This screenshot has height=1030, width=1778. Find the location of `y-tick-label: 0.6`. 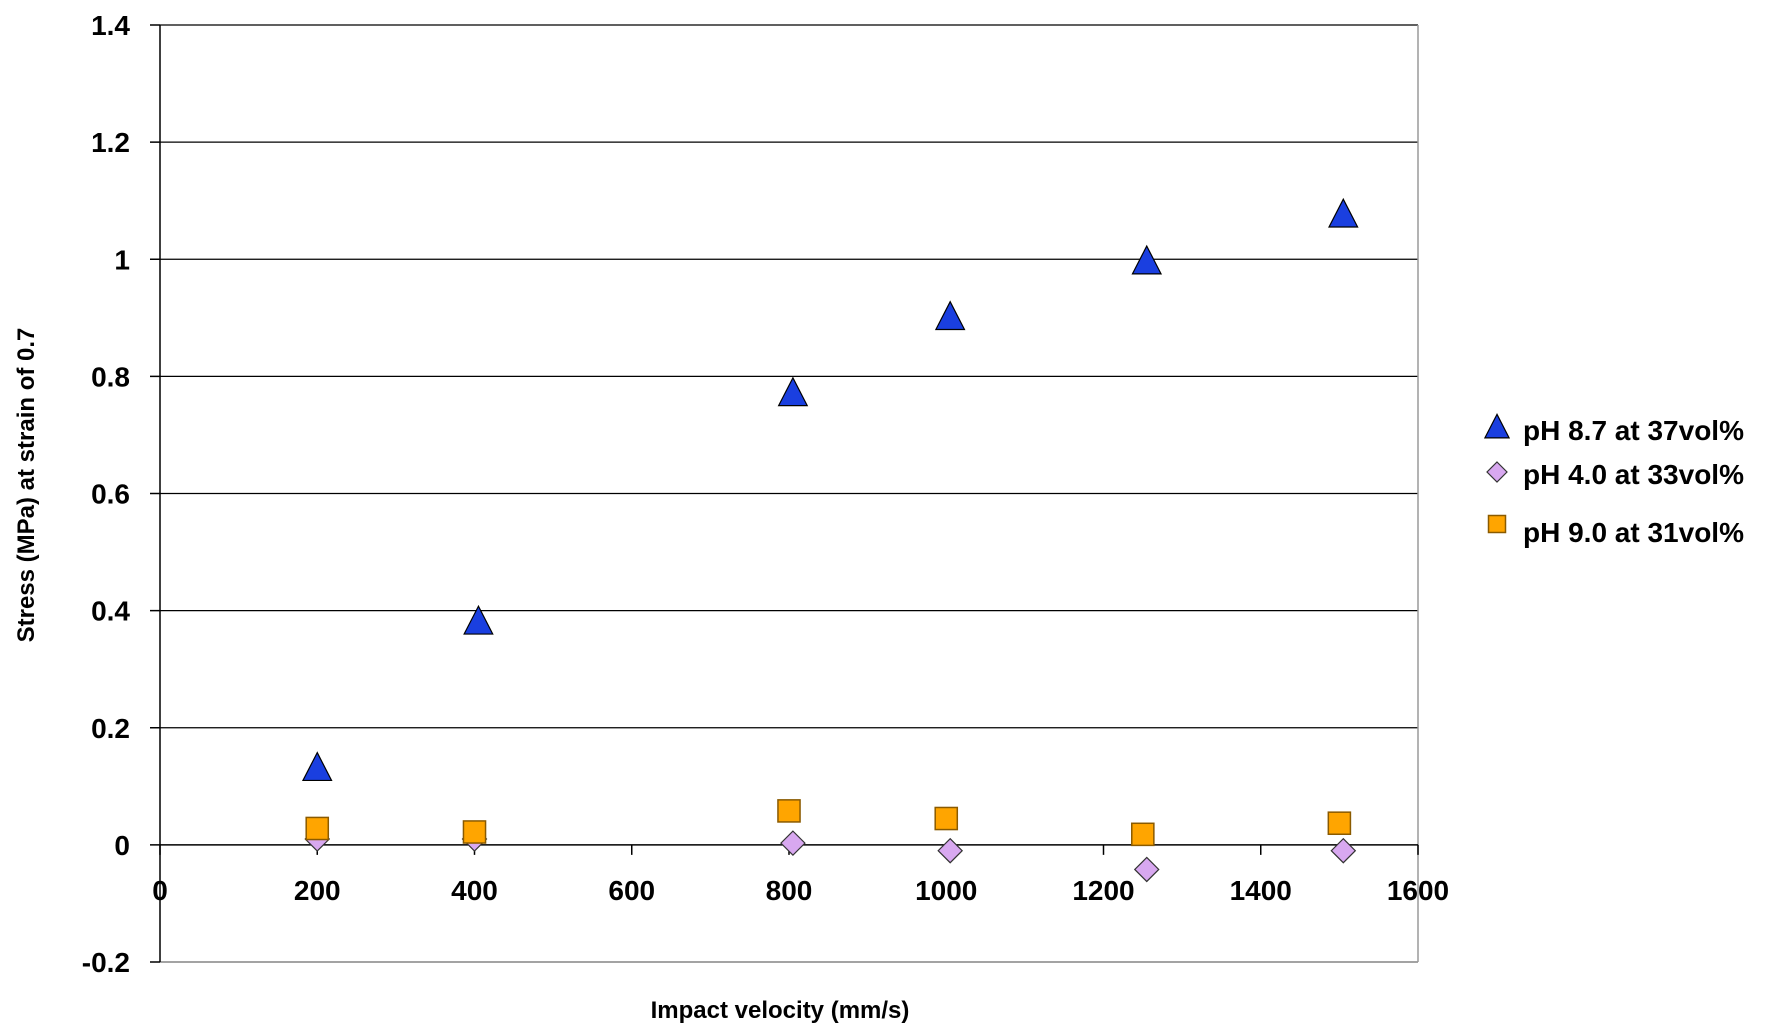

y-tick-label: 0.6 is located at coordinates (110, 494).